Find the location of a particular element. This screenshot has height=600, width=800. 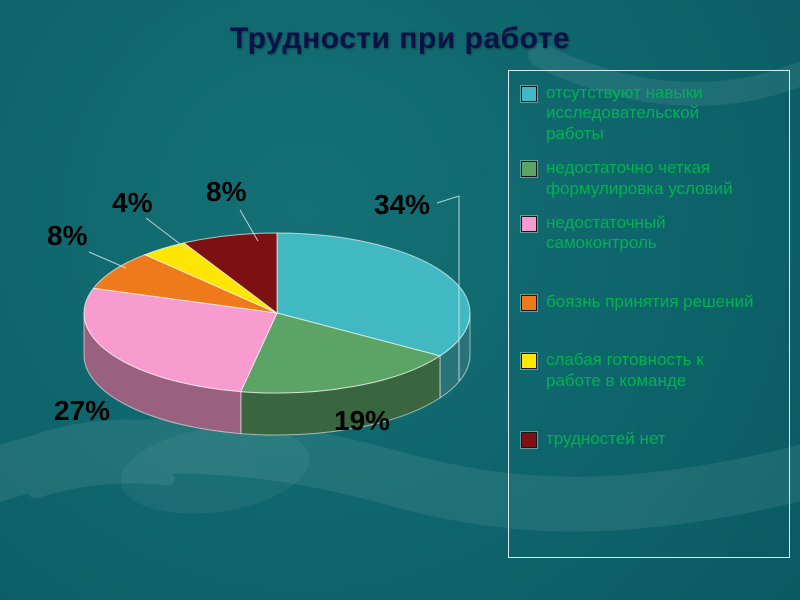

legend-swatch-darkred is located at coordinates (529, 439).